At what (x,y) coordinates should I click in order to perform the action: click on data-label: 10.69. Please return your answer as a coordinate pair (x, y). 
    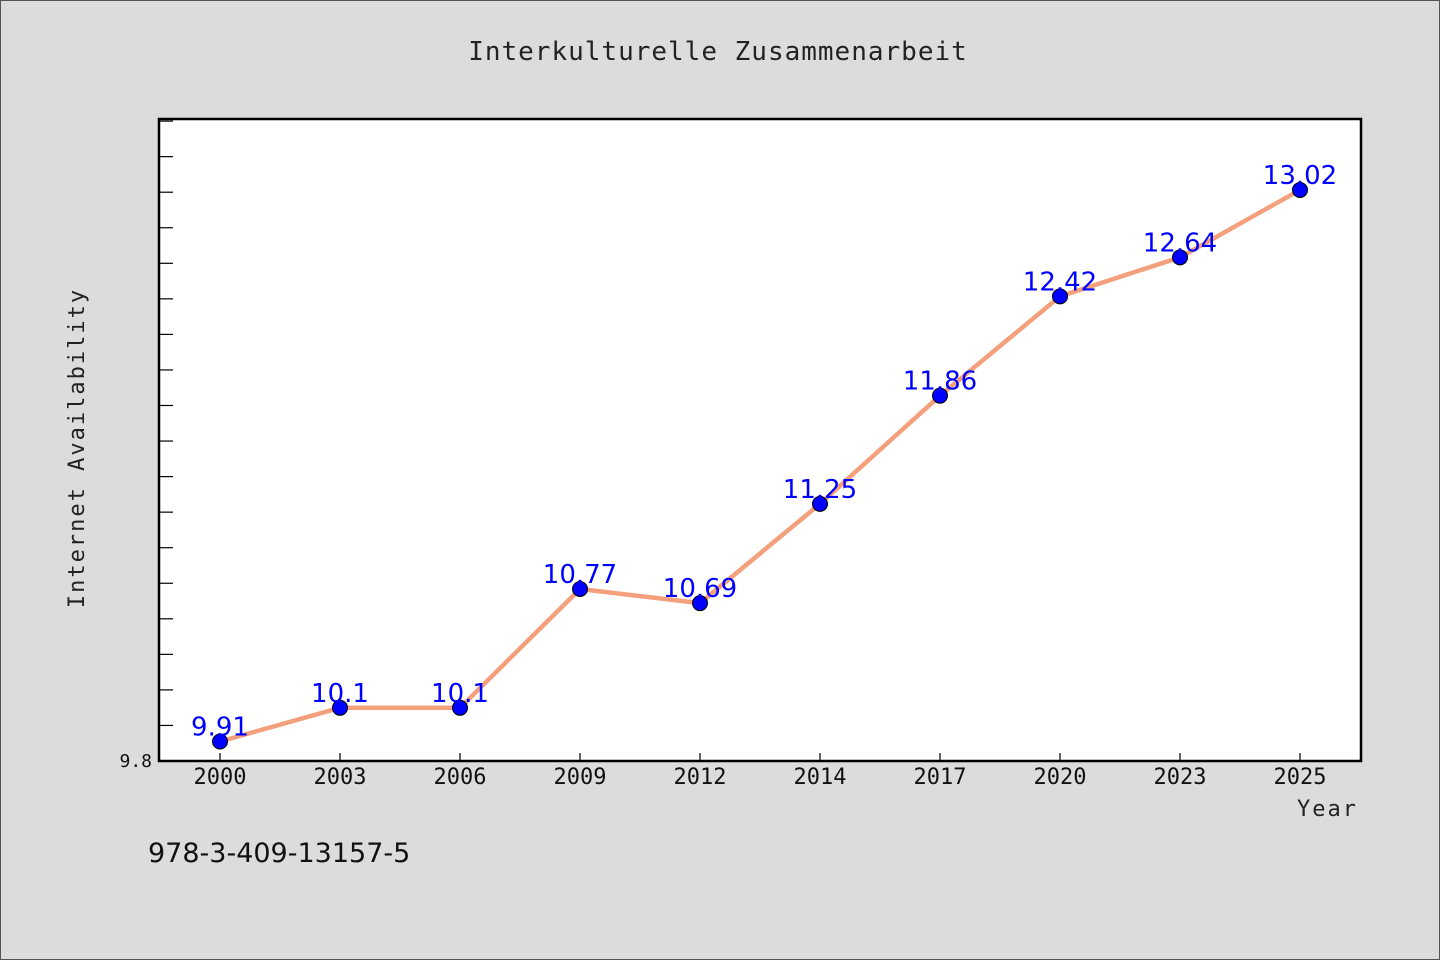
    Looking at the image, I should click on (700, 589).